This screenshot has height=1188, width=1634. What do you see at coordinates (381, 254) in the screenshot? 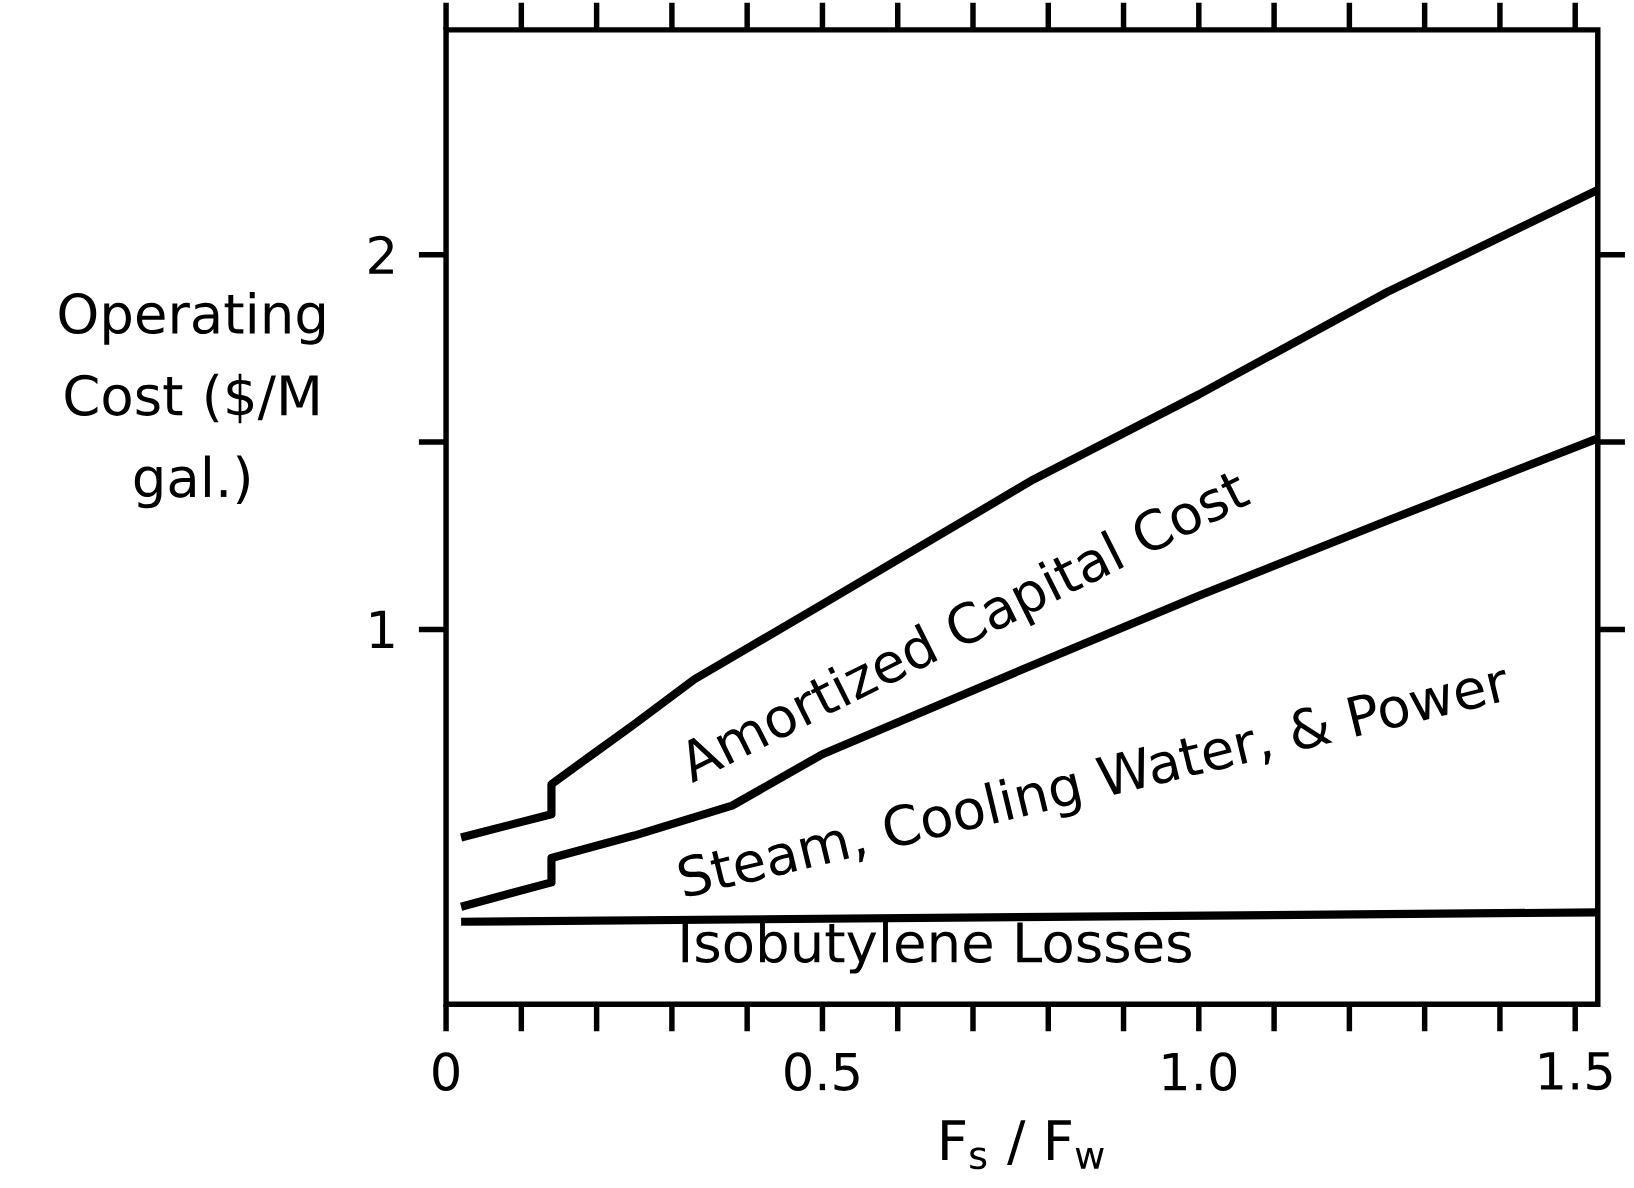
I see `y-tick-label: 2` at bounding box center [381, 254].